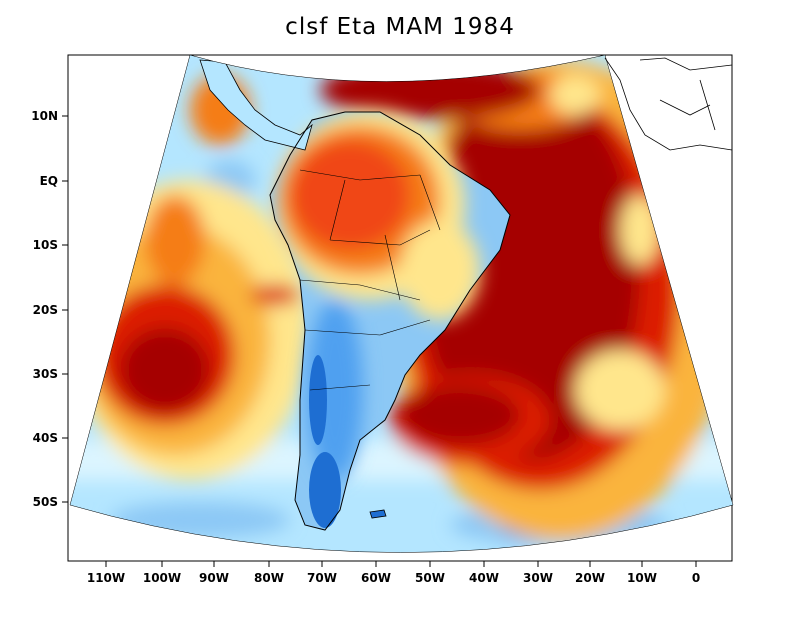 This screenshot has height=618, width=800. Describe the element at coordinates (275, 295) in the screenshot. I see `pacific-red-streak` at that location.